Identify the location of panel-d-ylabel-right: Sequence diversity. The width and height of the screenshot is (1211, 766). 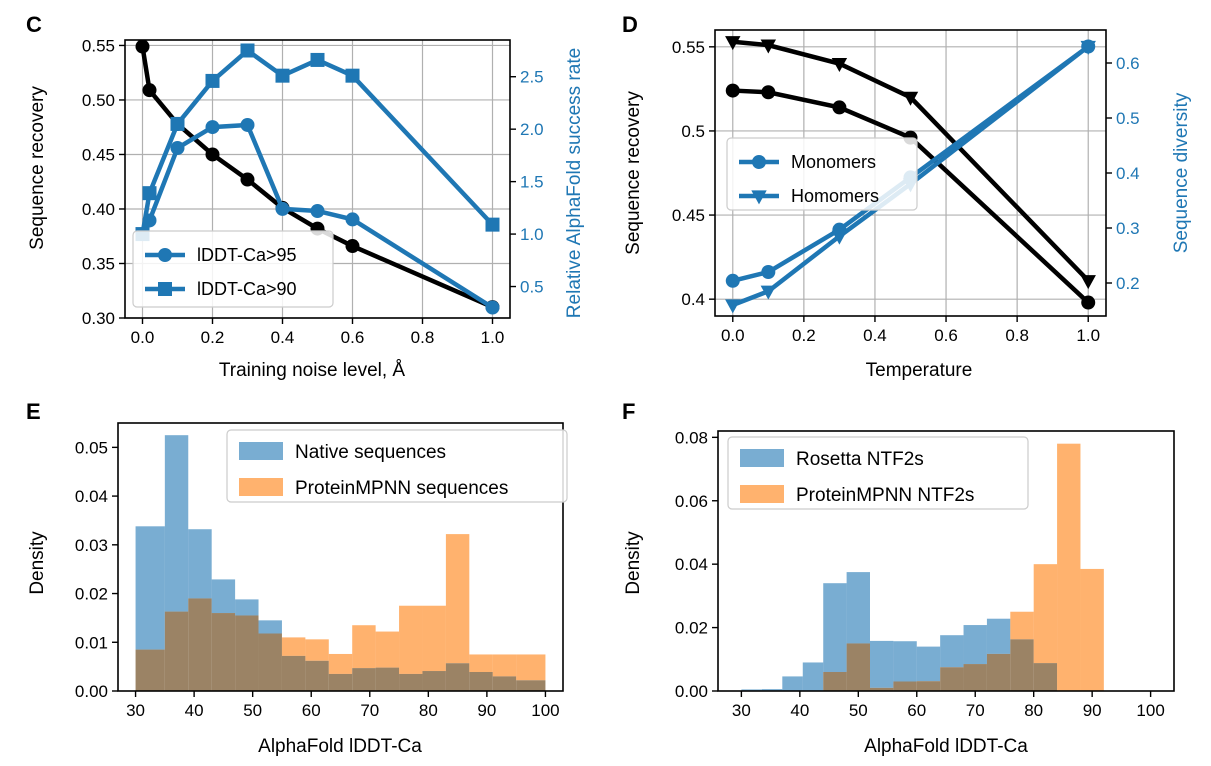
(1181, 172).